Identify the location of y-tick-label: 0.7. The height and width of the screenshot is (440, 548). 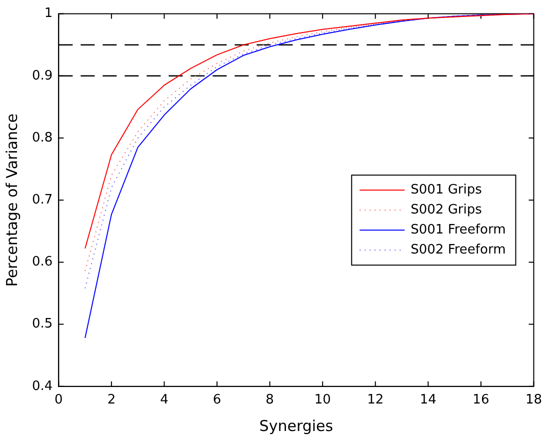
(42, 200).